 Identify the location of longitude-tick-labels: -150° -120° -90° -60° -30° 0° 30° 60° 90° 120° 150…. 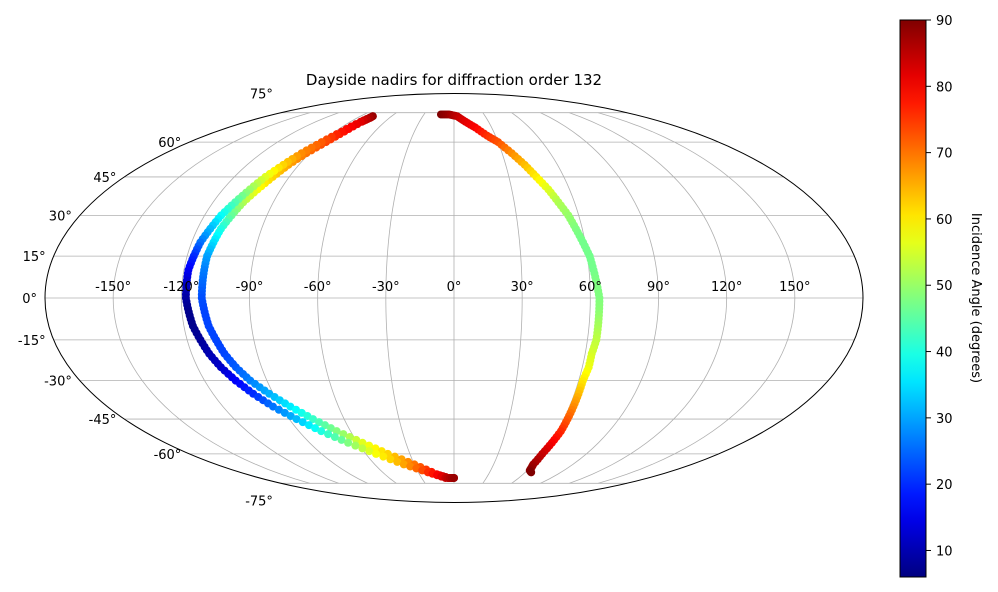
(452, 287).